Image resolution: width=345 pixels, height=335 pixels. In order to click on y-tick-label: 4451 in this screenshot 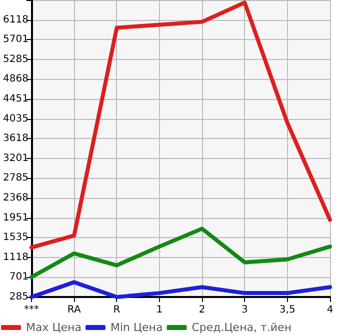, I will do `click(15, 99)`.